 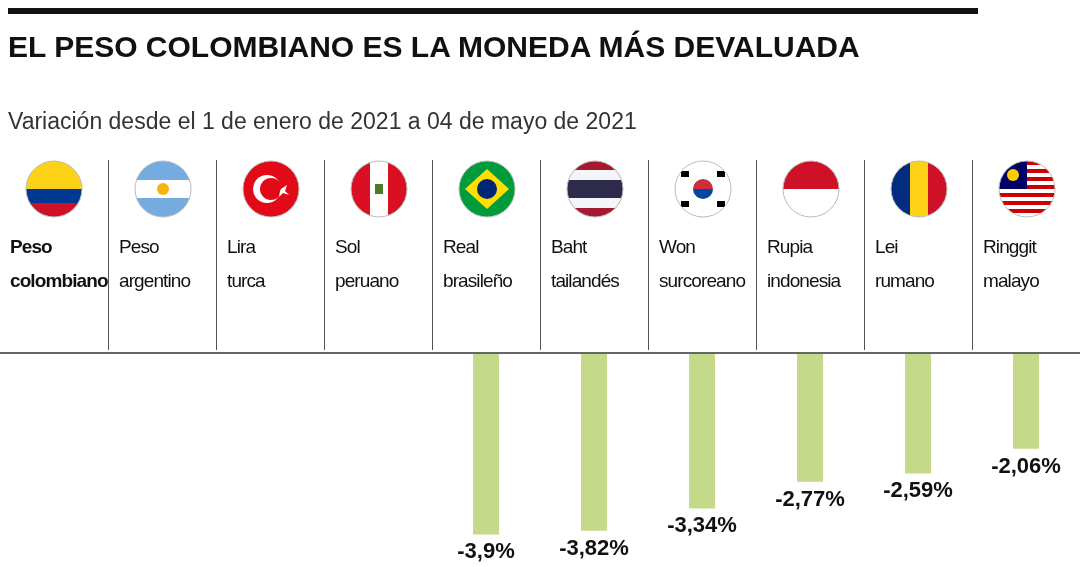 I want to click on x-tick-label: Lira turca, so click(x=246, y=264).